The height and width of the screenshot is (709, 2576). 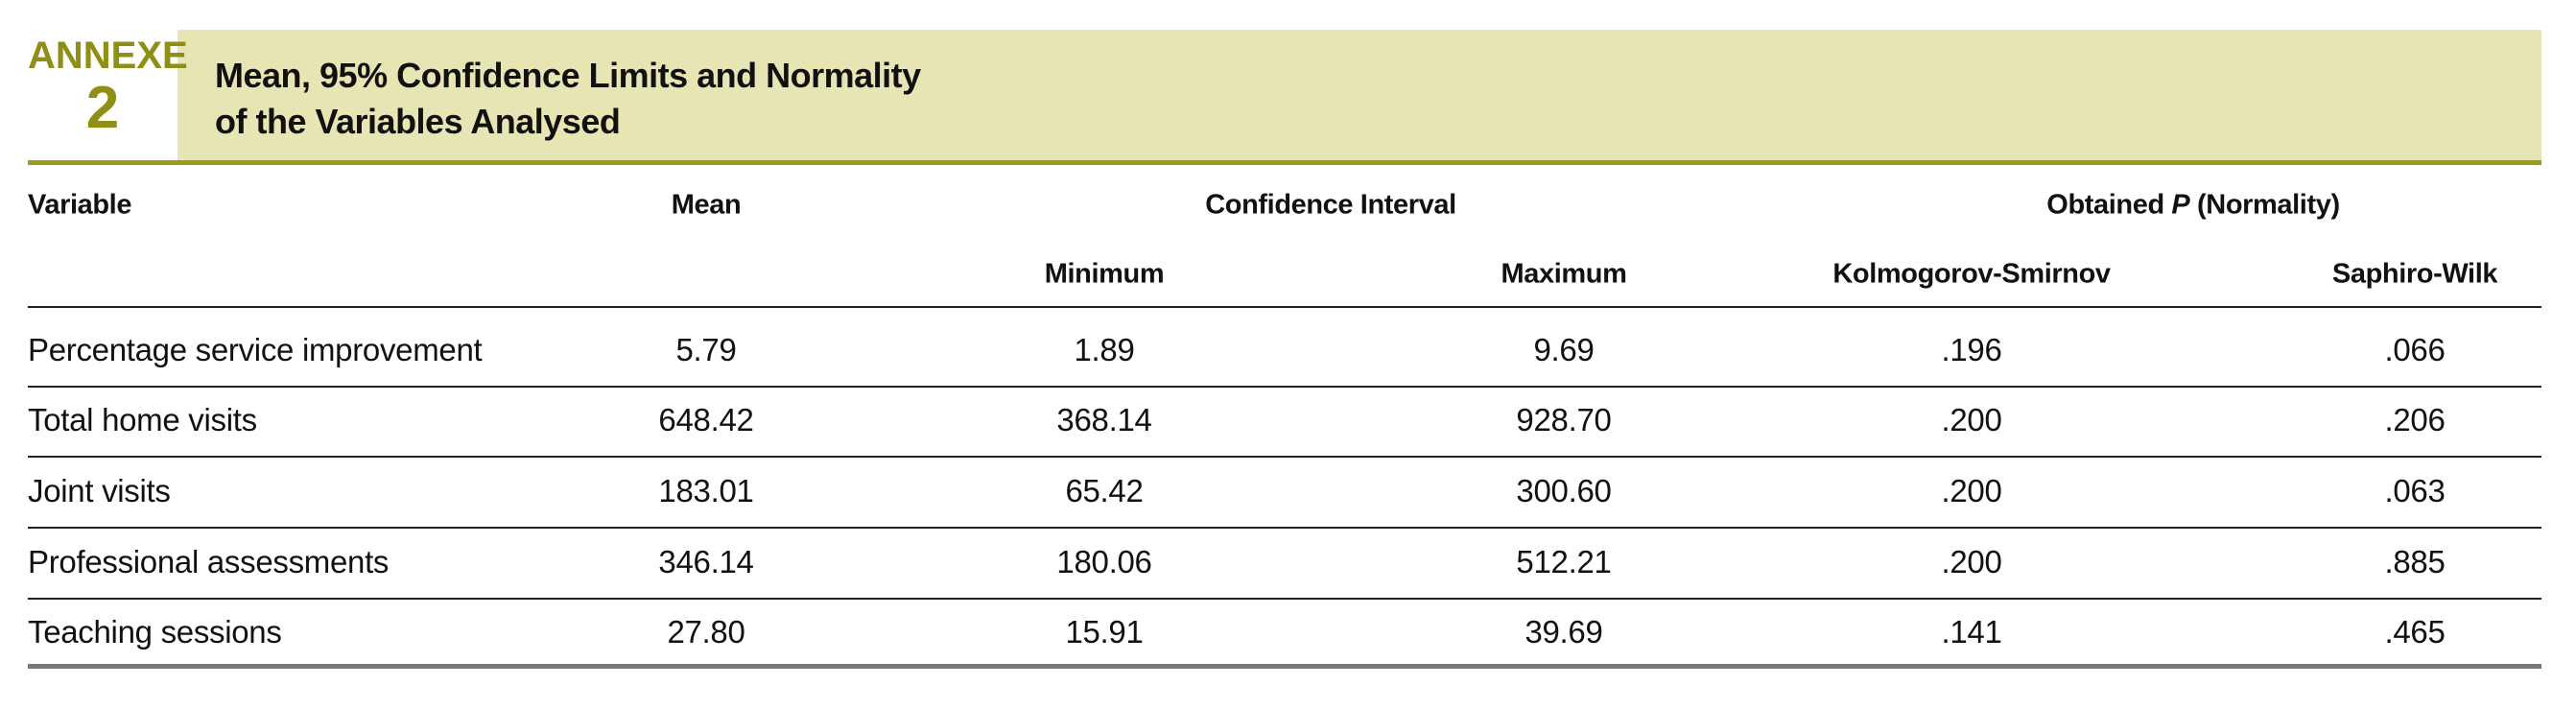 I want to click on cell-value: 928.70, so click(x=1564, y=419).